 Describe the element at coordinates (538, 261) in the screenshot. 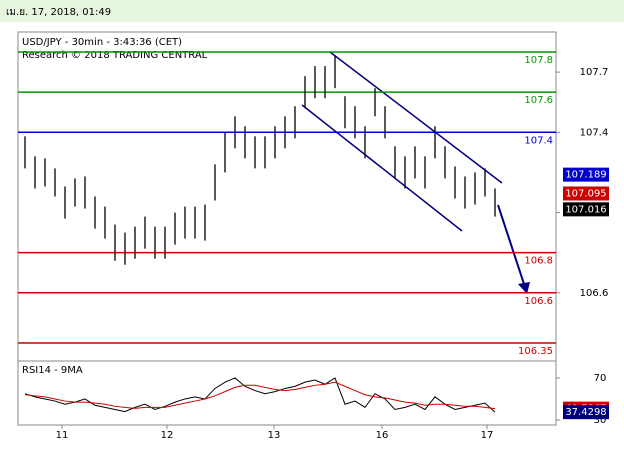

I see `level-label: 106.8` at that location.